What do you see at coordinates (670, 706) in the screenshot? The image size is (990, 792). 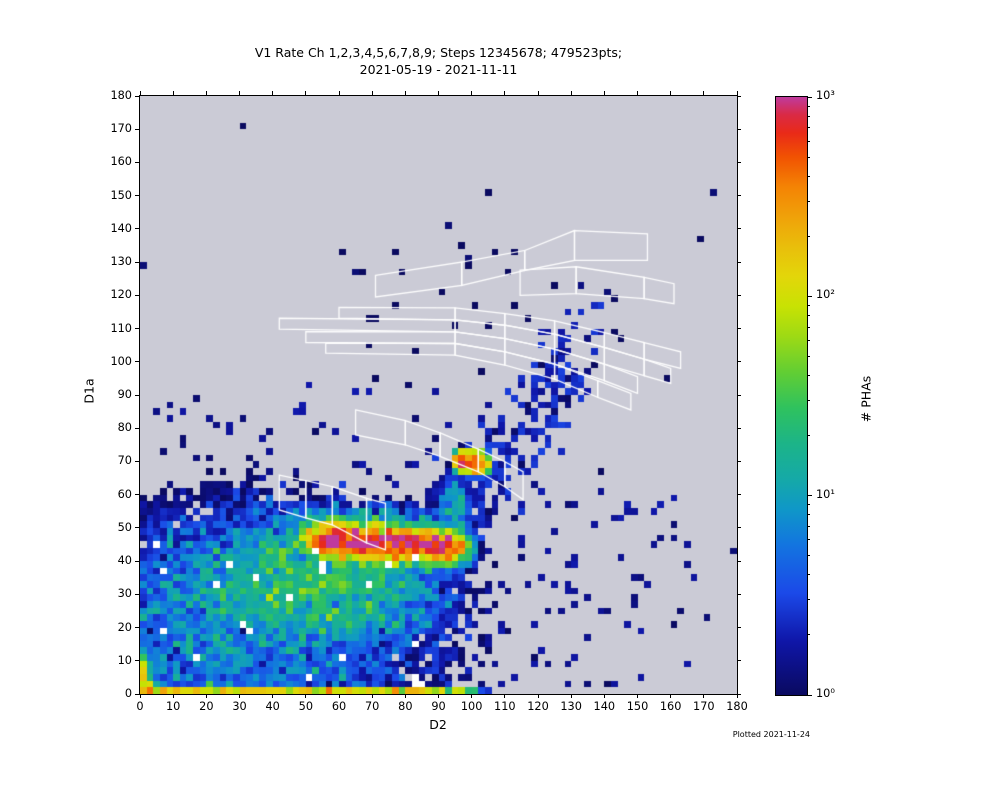 I see `x-tick-label: 160` at bounding box center [670, 706].